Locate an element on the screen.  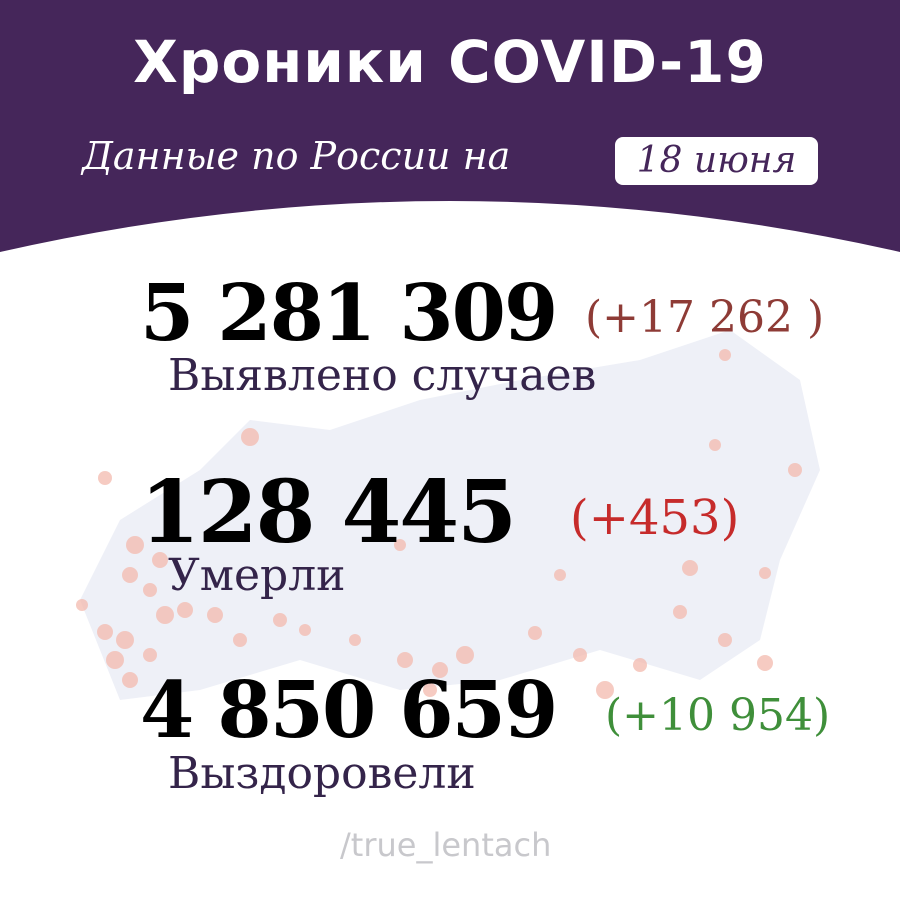
recovered-delta: (+10 954) is located at coordinates (718, 715).